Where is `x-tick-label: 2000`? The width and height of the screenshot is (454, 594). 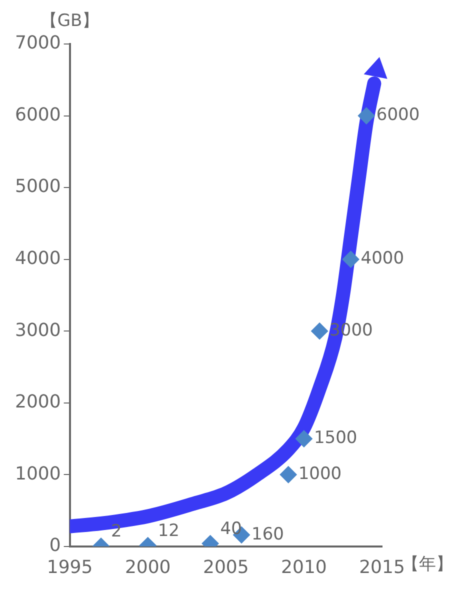 x-tick-label: 2000 is located at coordinates (147, 567).